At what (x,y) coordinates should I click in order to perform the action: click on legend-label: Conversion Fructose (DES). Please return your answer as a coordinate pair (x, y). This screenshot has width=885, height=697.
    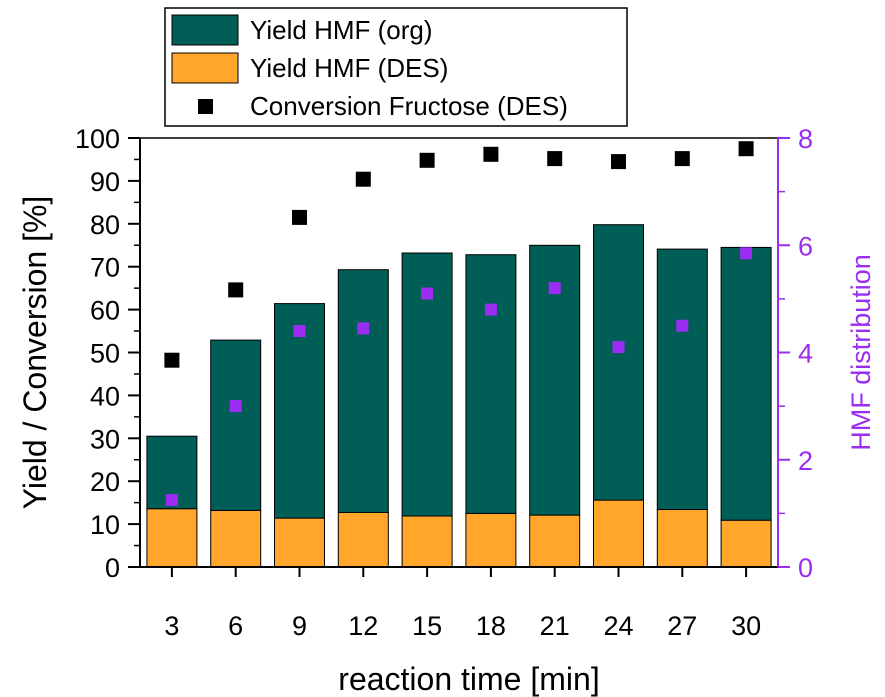
    Looking at the image, I should click on (409, 106).